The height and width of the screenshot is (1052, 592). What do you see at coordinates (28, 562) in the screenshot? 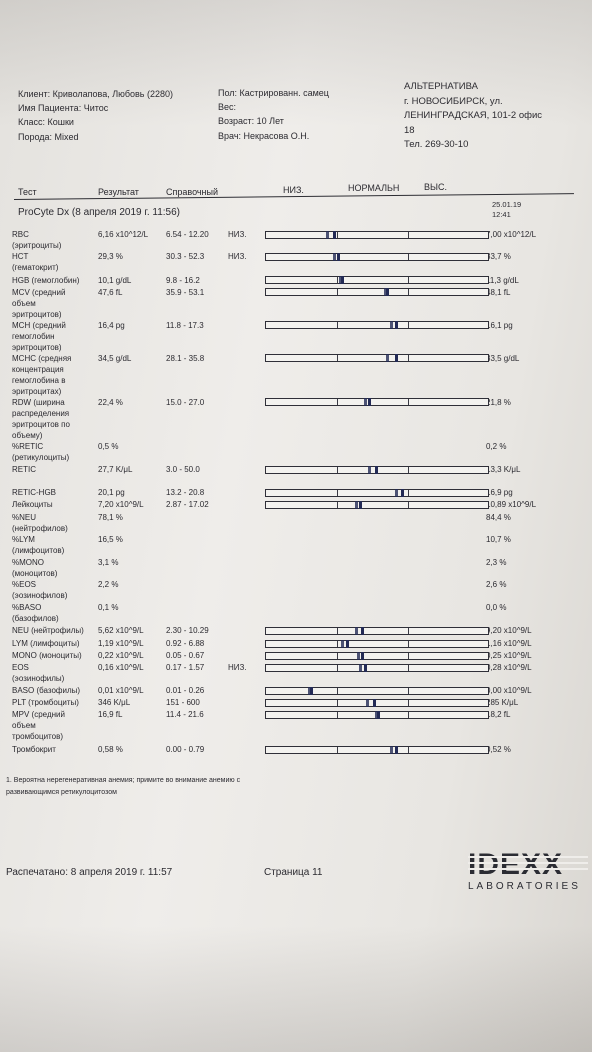
I see `test-name: %MONO` at bounding box center [28, 562].